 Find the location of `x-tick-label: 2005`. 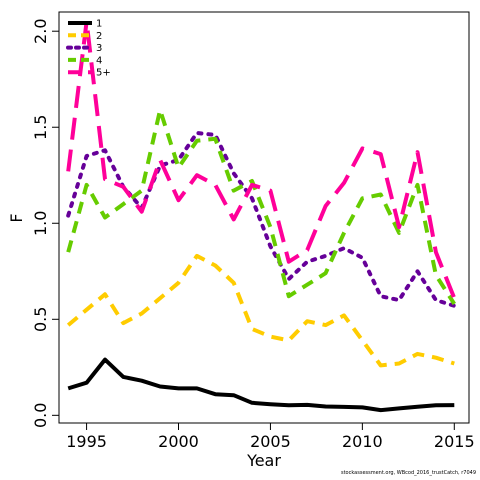

x-tick-label: 2005 is located at coordinates (270, 441).